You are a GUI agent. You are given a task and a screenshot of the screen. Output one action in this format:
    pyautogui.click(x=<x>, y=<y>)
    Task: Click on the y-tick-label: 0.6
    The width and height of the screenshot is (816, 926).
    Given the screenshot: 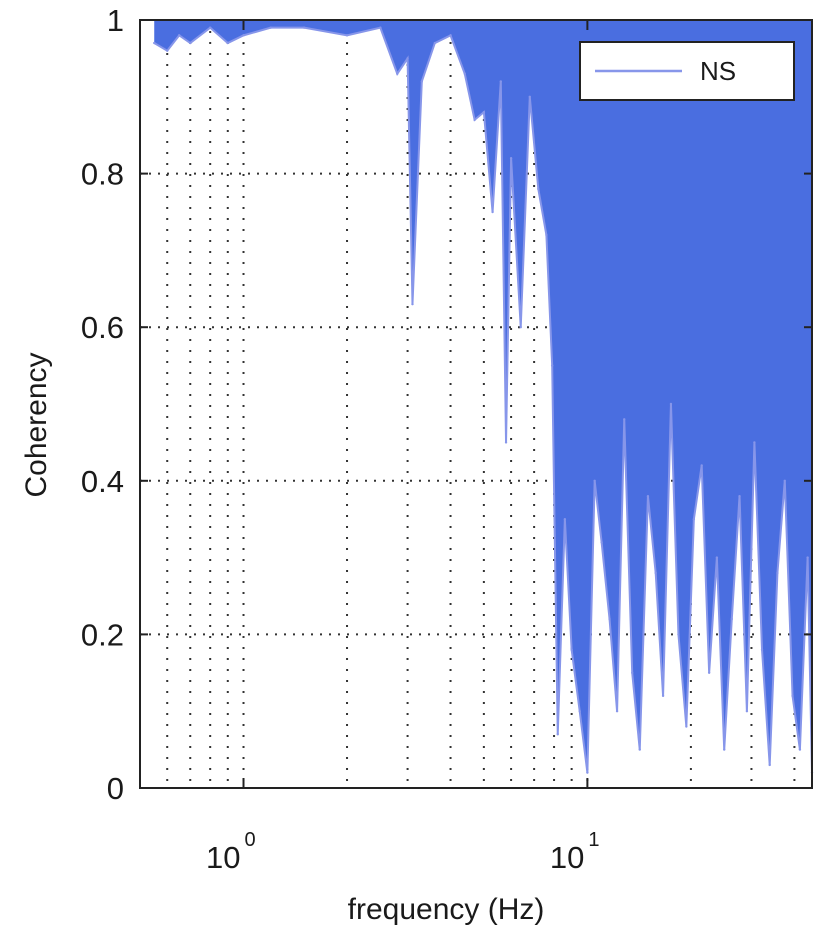 What is the action you would take?
    pyautogui.click(x=102, y=327)
    